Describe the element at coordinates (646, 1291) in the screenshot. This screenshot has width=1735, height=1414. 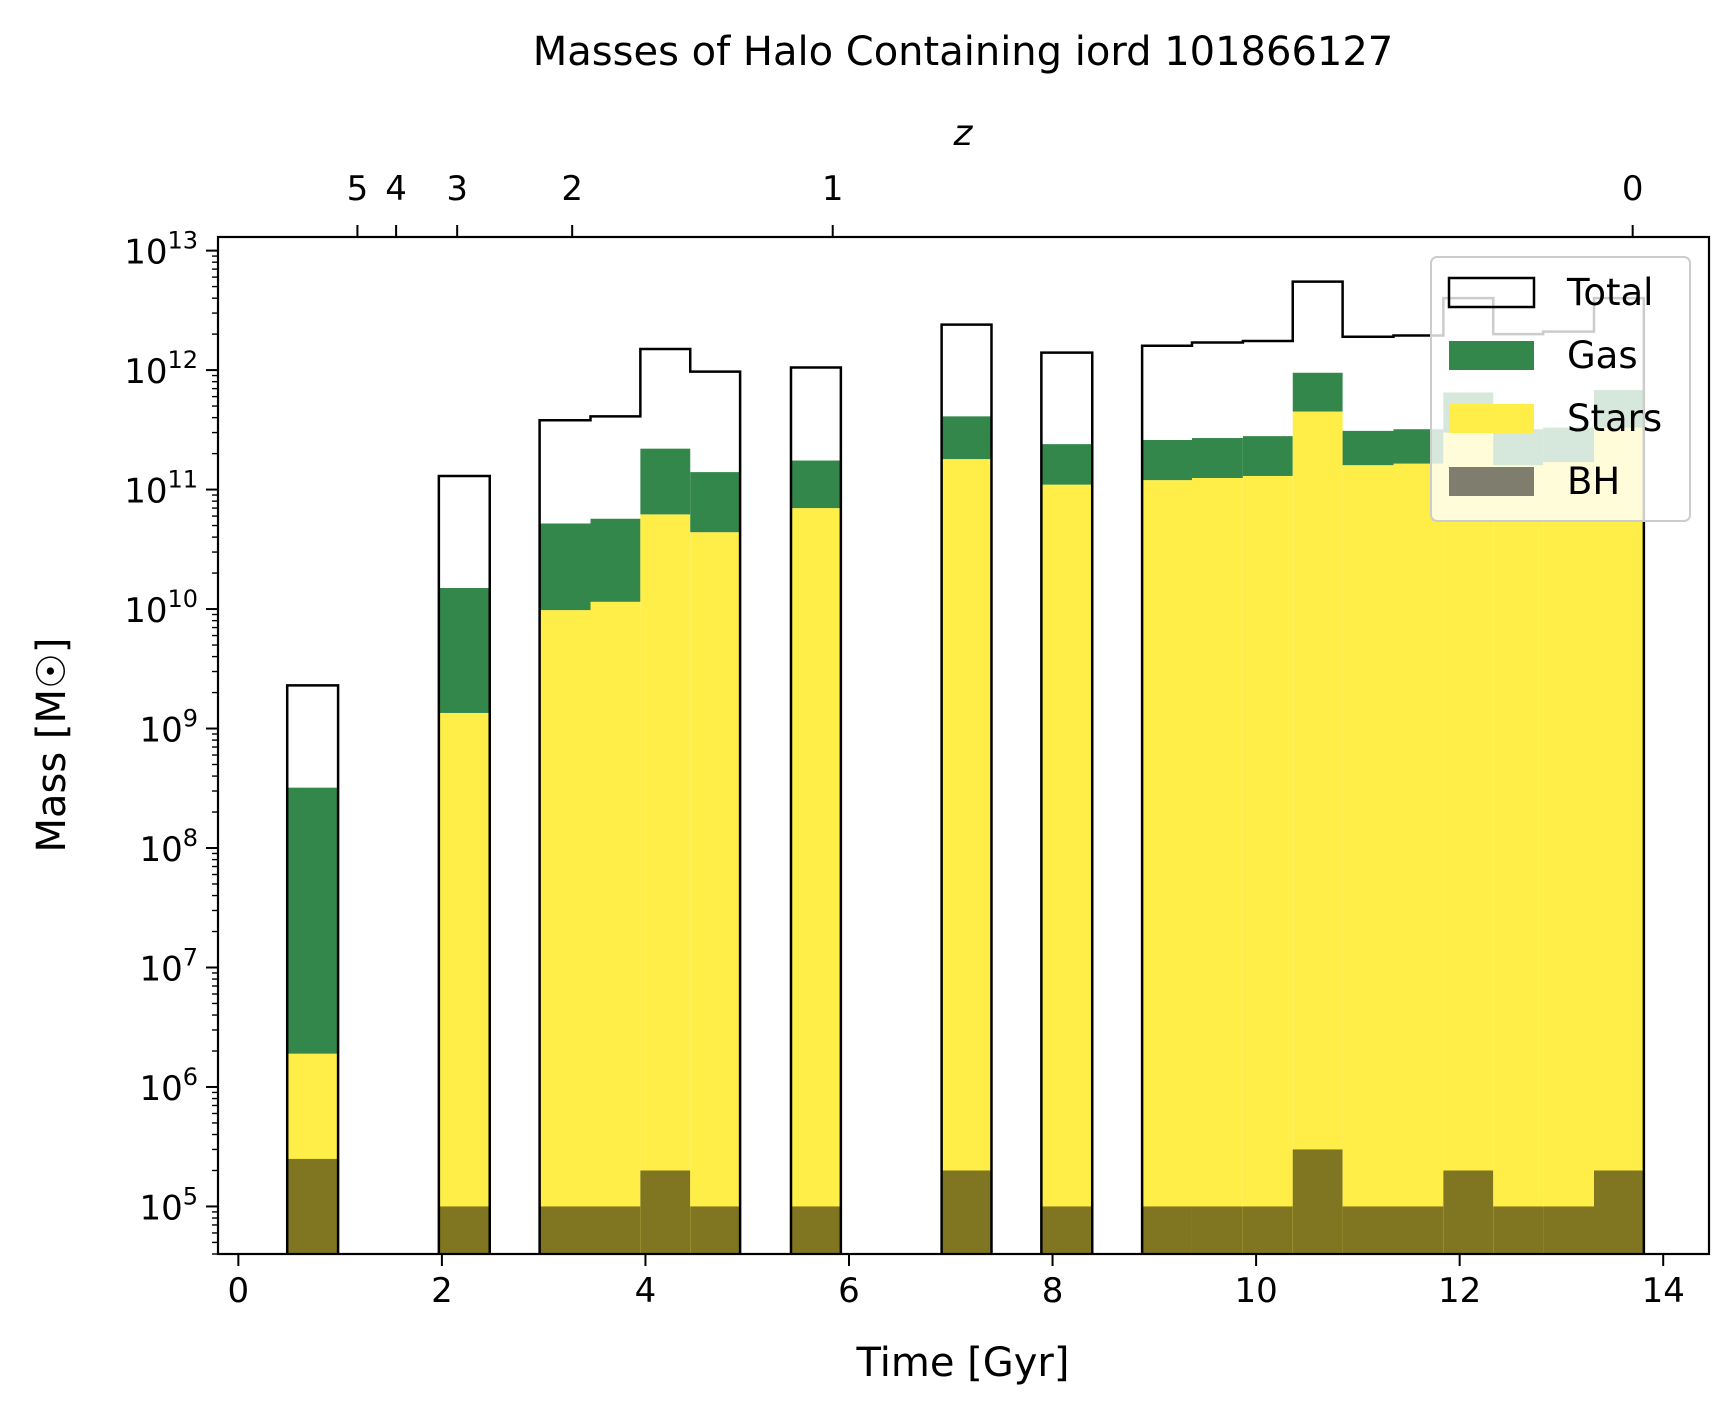
I see `x-tick-label: 4` at that location.